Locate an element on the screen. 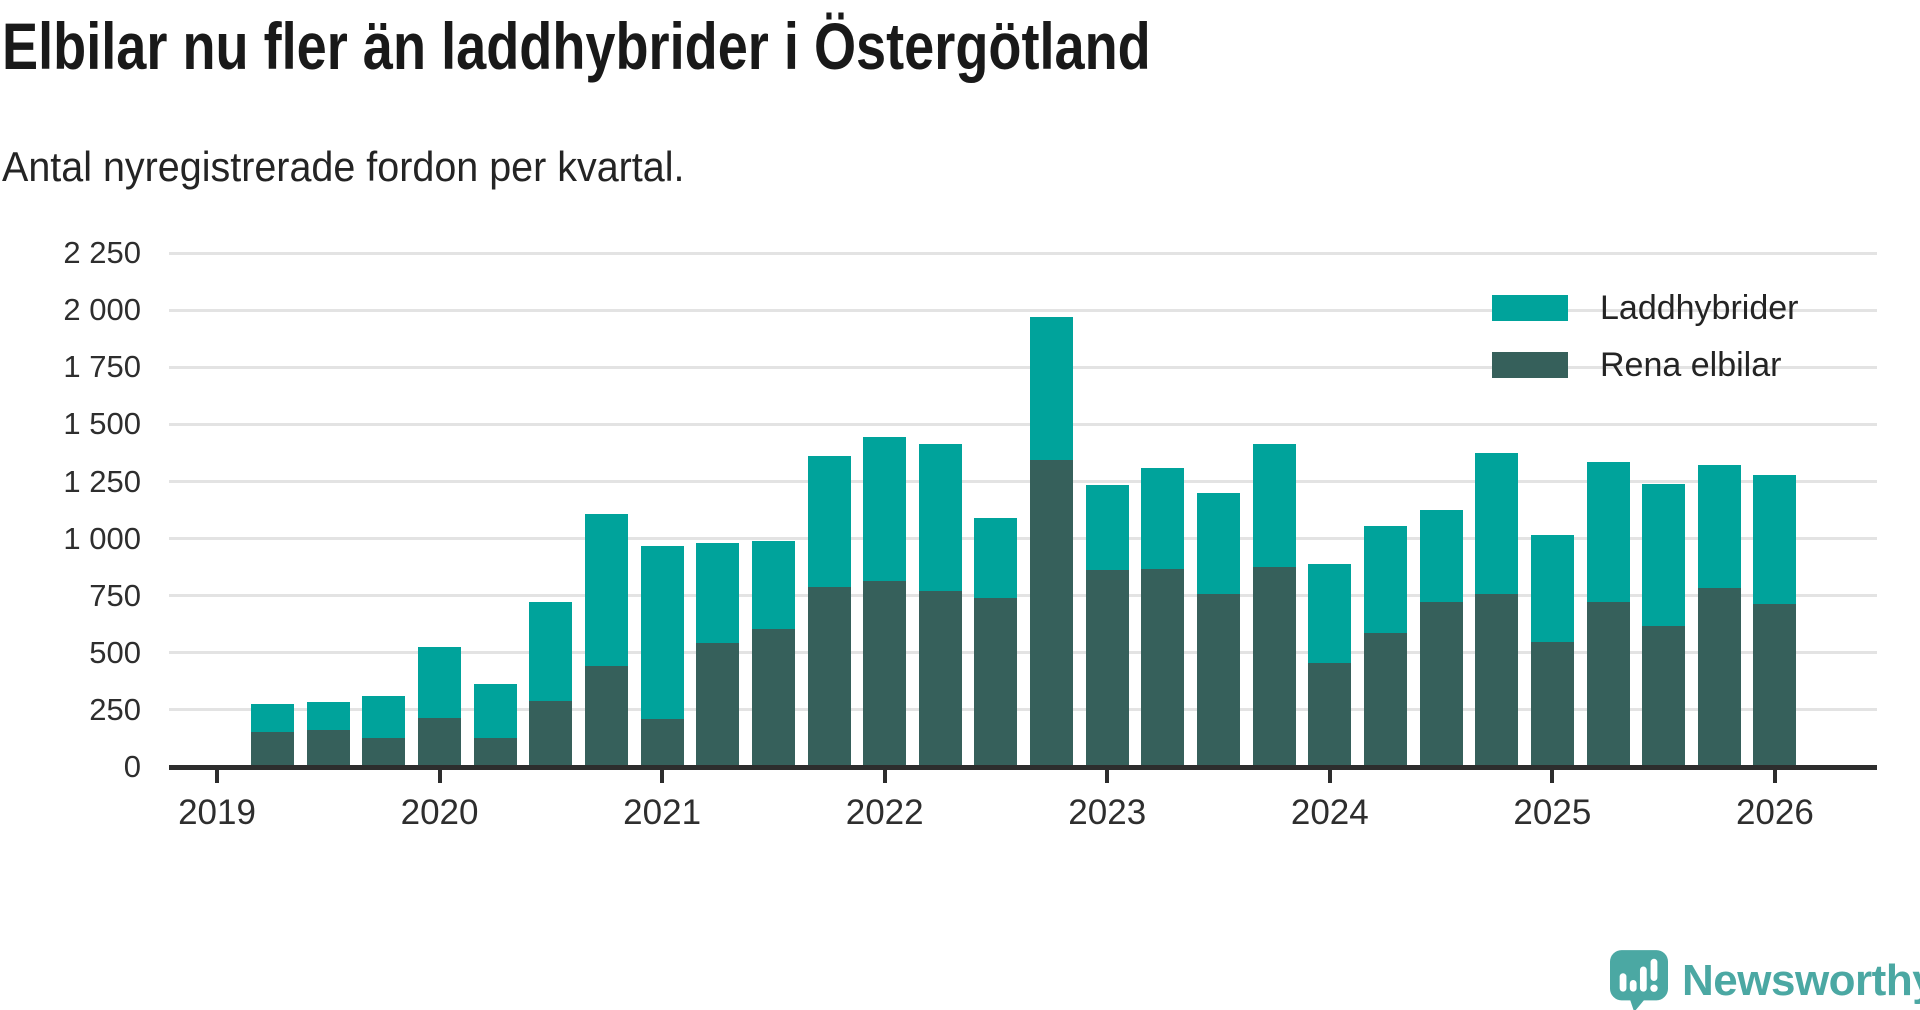 Image resolution: width=1920 pixels, height=1010 pixels. newsworthy-logo-text: Newsworthy is located at coordinates (1801, 980).